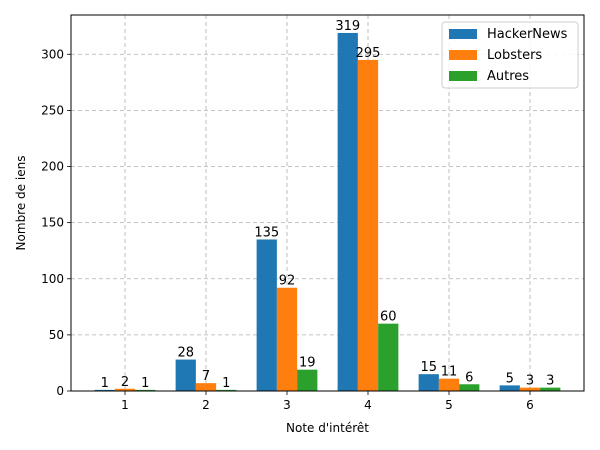 This screenshot has height=450, width=600. What do you see at coordinates (530, 405) in the screenshot?
I see `x-tick-label: 6` at bounding box center [530, 405].